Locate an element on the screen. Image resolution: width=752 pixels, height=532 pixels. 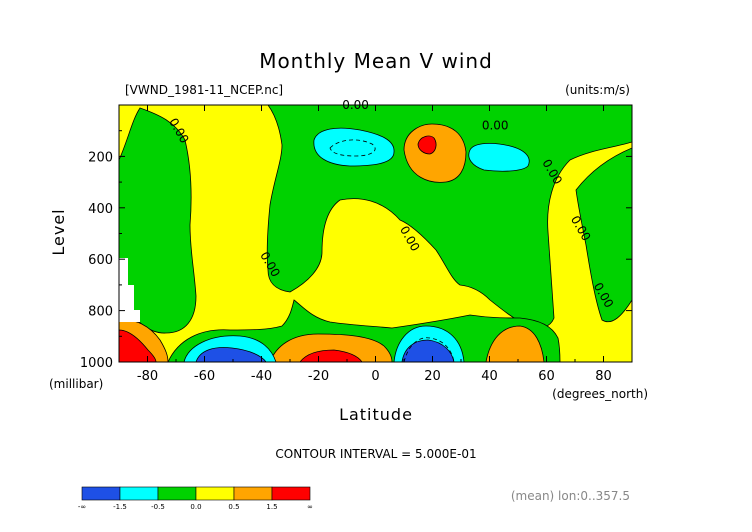
field-positive-medium-upper is located at coordinates (435, 153).